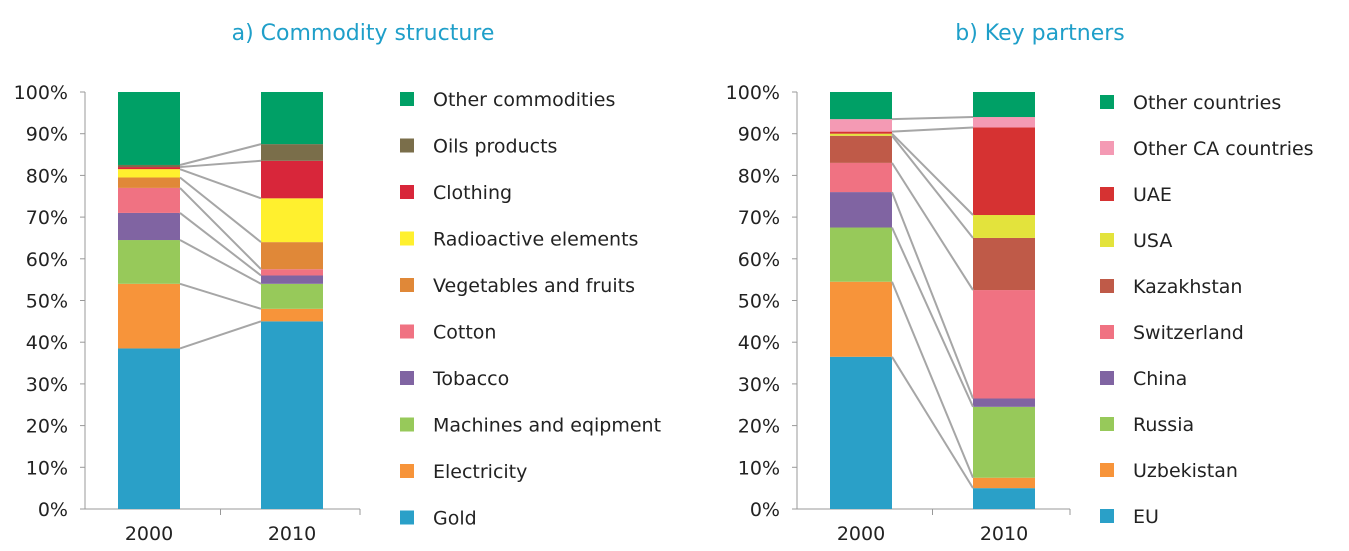 The height and width of the screenshot is (551, 1349). I want to click on legend-swatch-kazakhstan, so click(1107, 286).